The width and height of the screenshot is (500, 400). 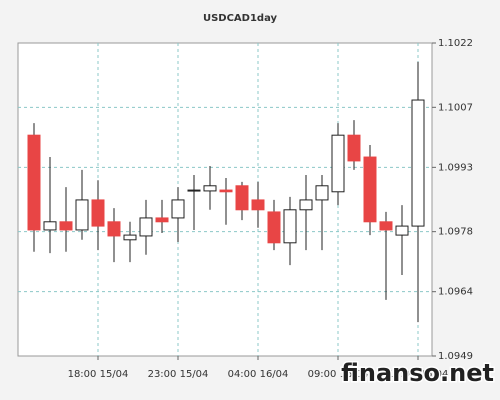 I want to click on chart-title: USDCAD1day, so click(x=240, y=18).